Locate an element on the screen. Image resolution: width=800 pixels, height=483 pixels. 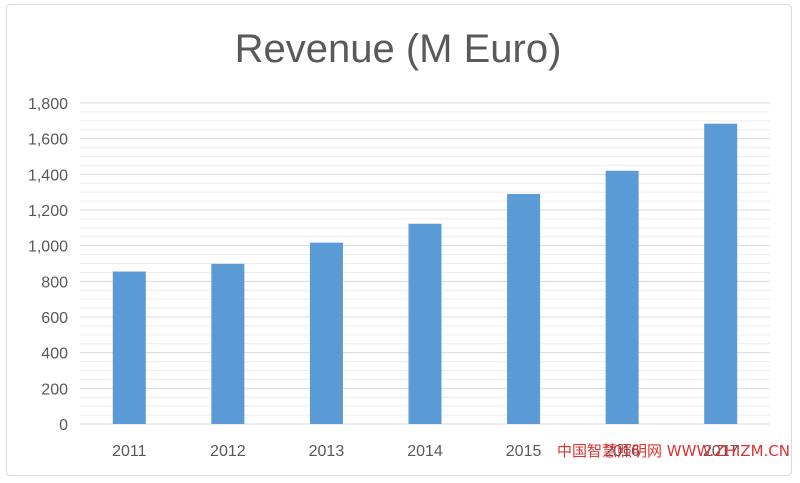
bar-2012 is located at coordinates (228, 343).